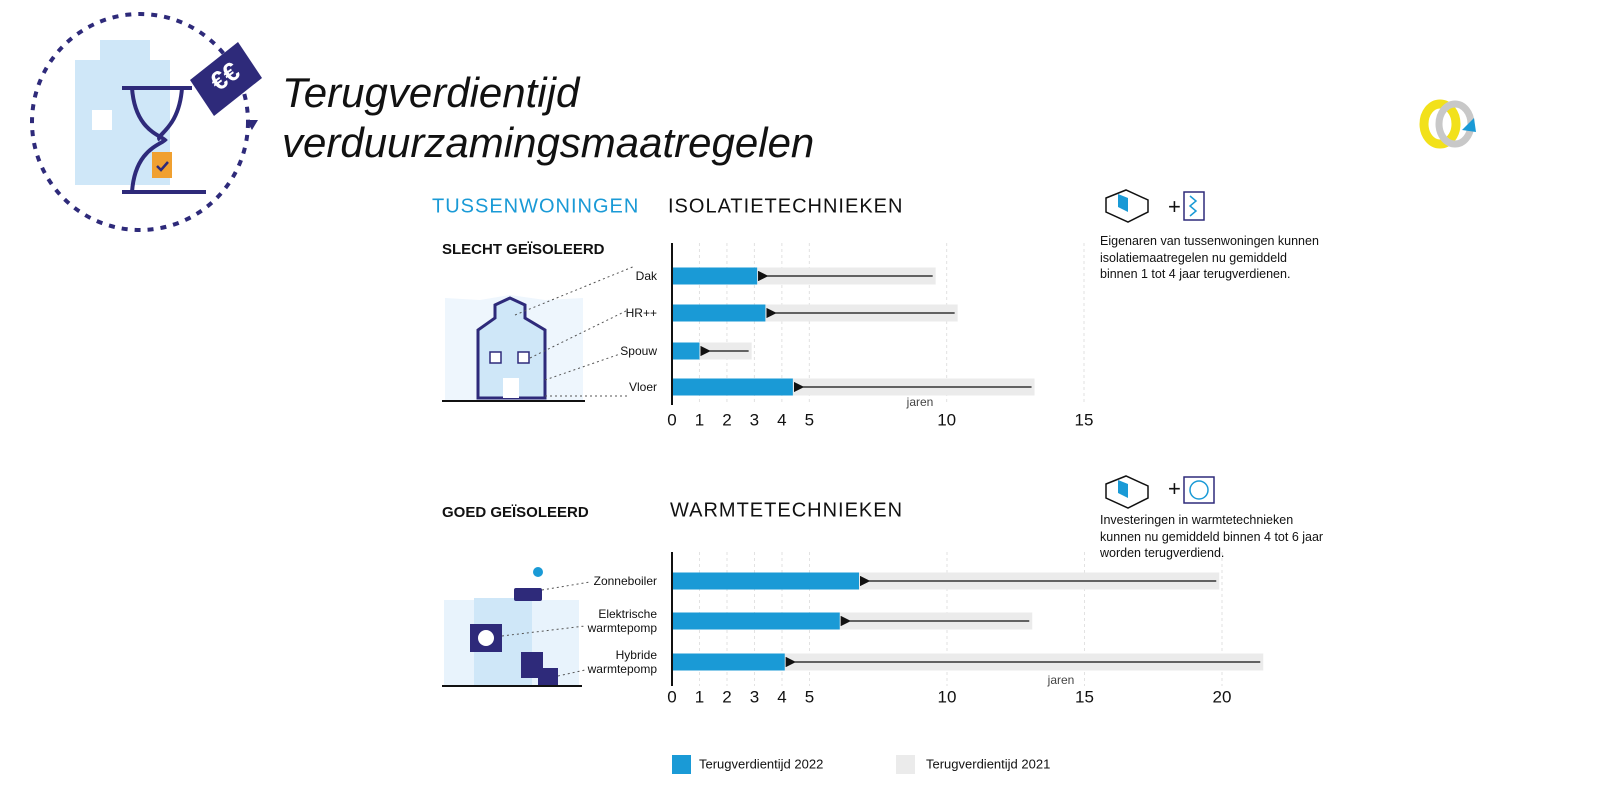 Image resolution: width=1600 pixels, height=800 pixels. I want to click on chart-title: ISOLATIETECHNIEKEN, so click(785, 206).